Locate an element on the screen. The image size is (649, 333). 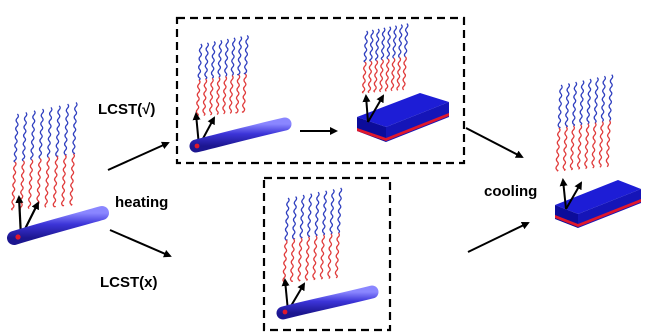
arrow-to-upper-box is located at coordinates (138, 156).